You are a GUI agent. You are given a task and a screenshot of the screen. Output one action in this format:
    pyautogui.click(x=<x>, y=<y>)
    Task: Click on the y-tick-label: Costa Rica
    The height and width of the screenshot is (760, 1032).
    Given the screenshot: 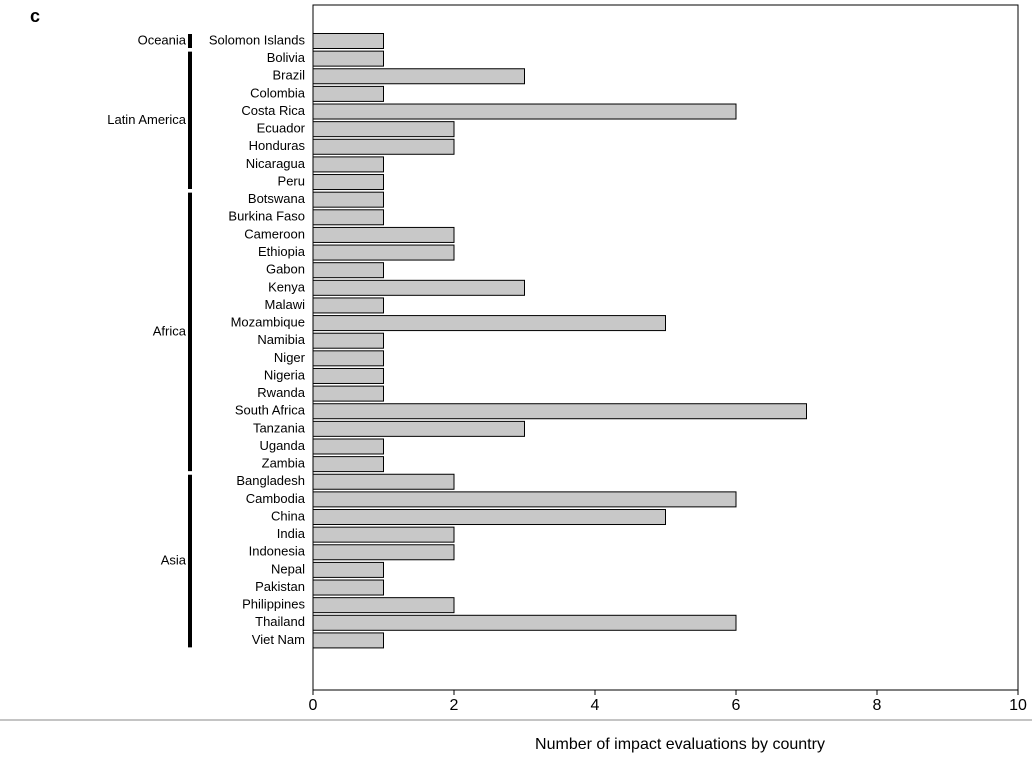 What is the action you would take?
    pyautogui.click(x=273, y=110)
    